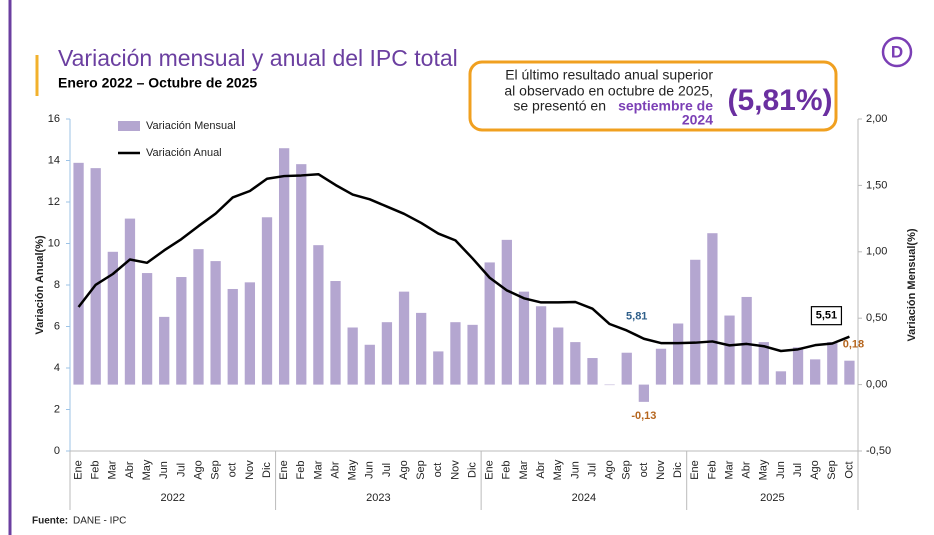 The image size is (934, 535). I want to click on data-label: 5,81, so click(636, 316).